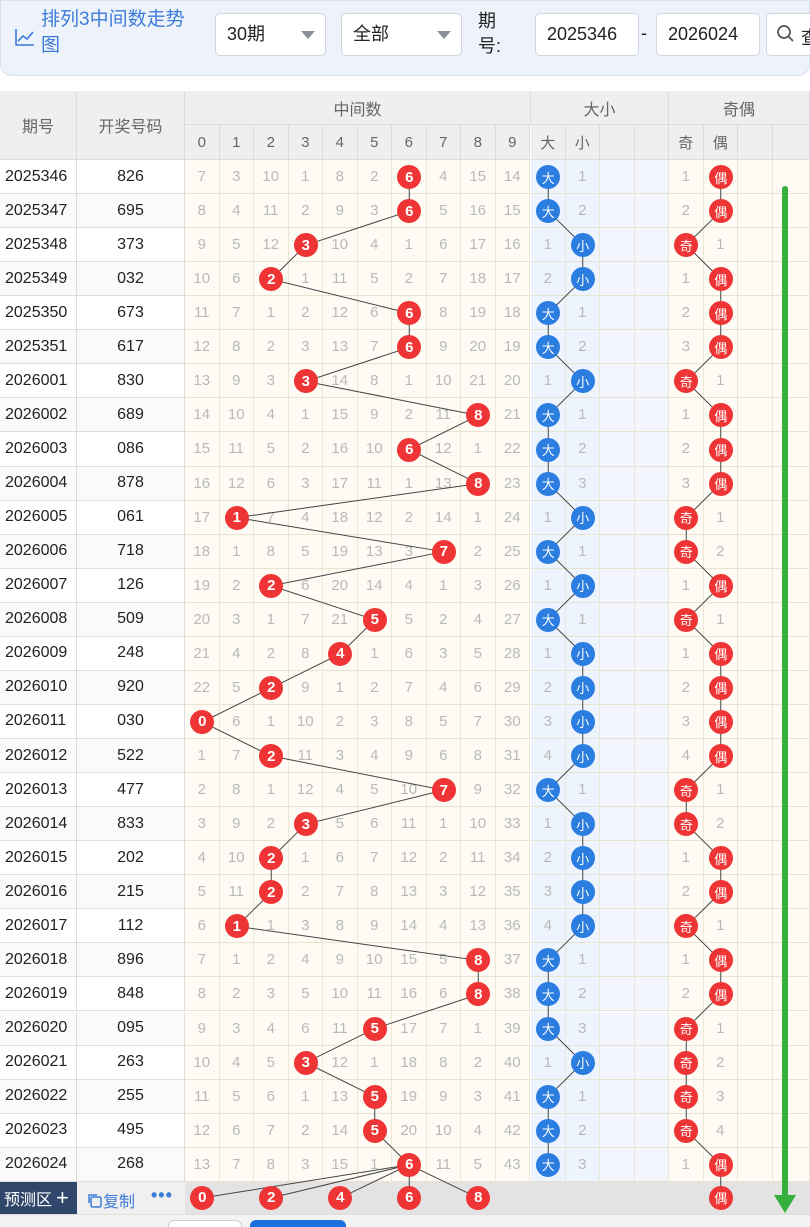 The height and width of the screenshot is (1227, 810). Describe the element at coordinates (512, 551) in the screenshot. I see `middle-digit-cell: 25` at that location.